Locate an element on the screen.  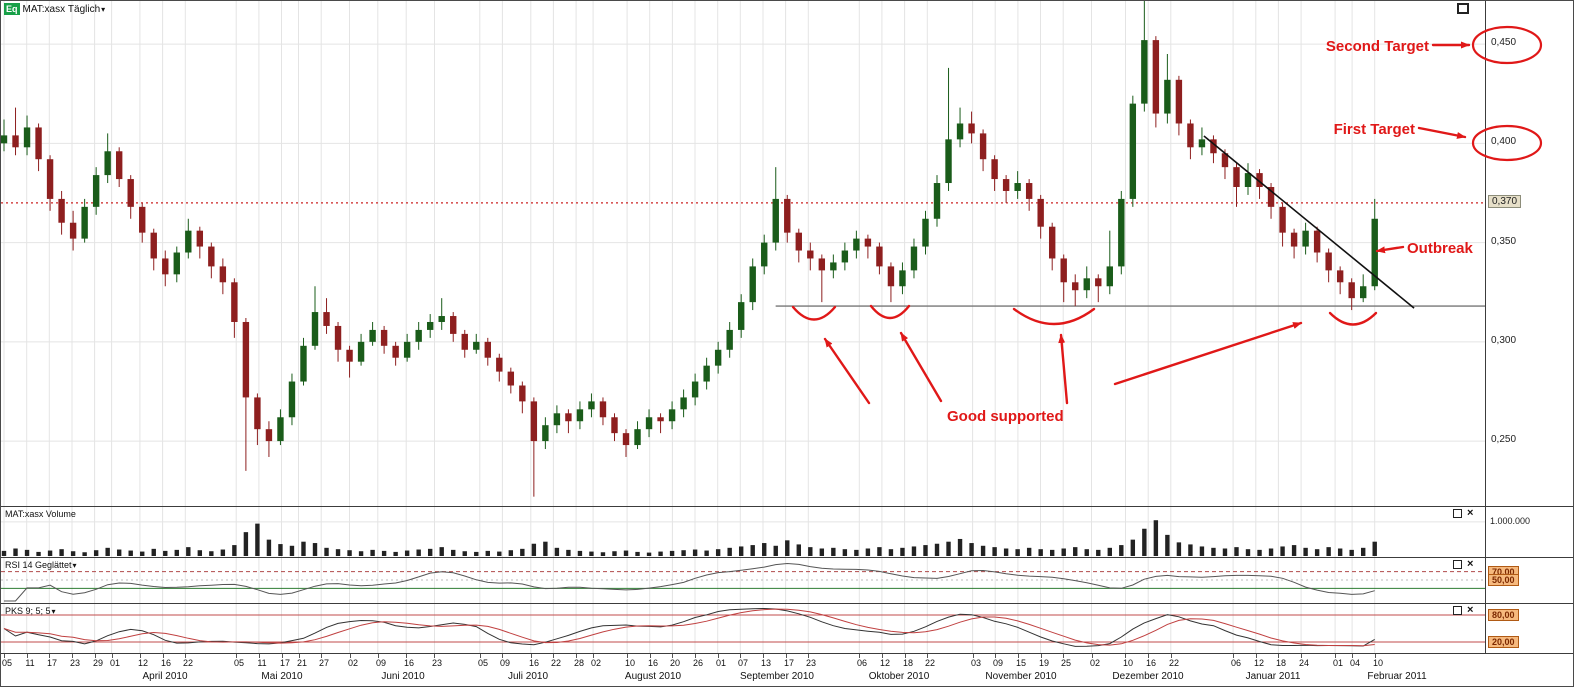
date-tick-label: 04 is located at coordinates (1354, 663).